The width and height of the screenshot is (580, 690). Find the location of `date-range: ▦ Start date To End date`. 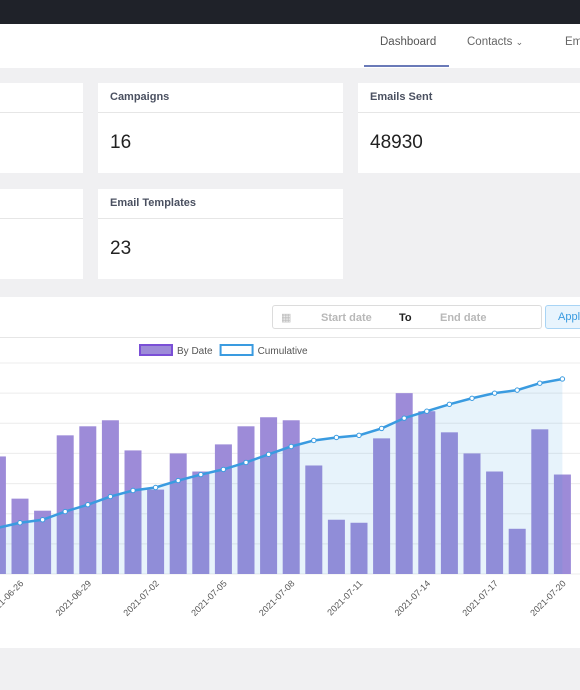

date-range: ▦ Start date To End date is located at coordinates (407, 317).